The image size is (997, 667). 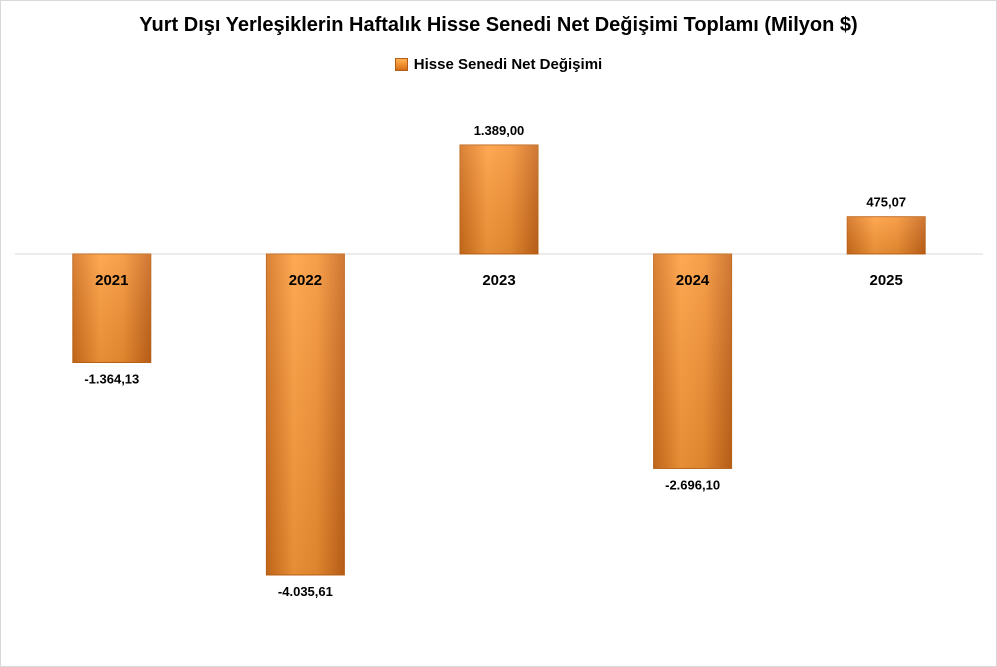 What do you see at coordinates (692, 361) in the screenshot?
I see `bar-shade-2024` at bounding box center [692, 361].